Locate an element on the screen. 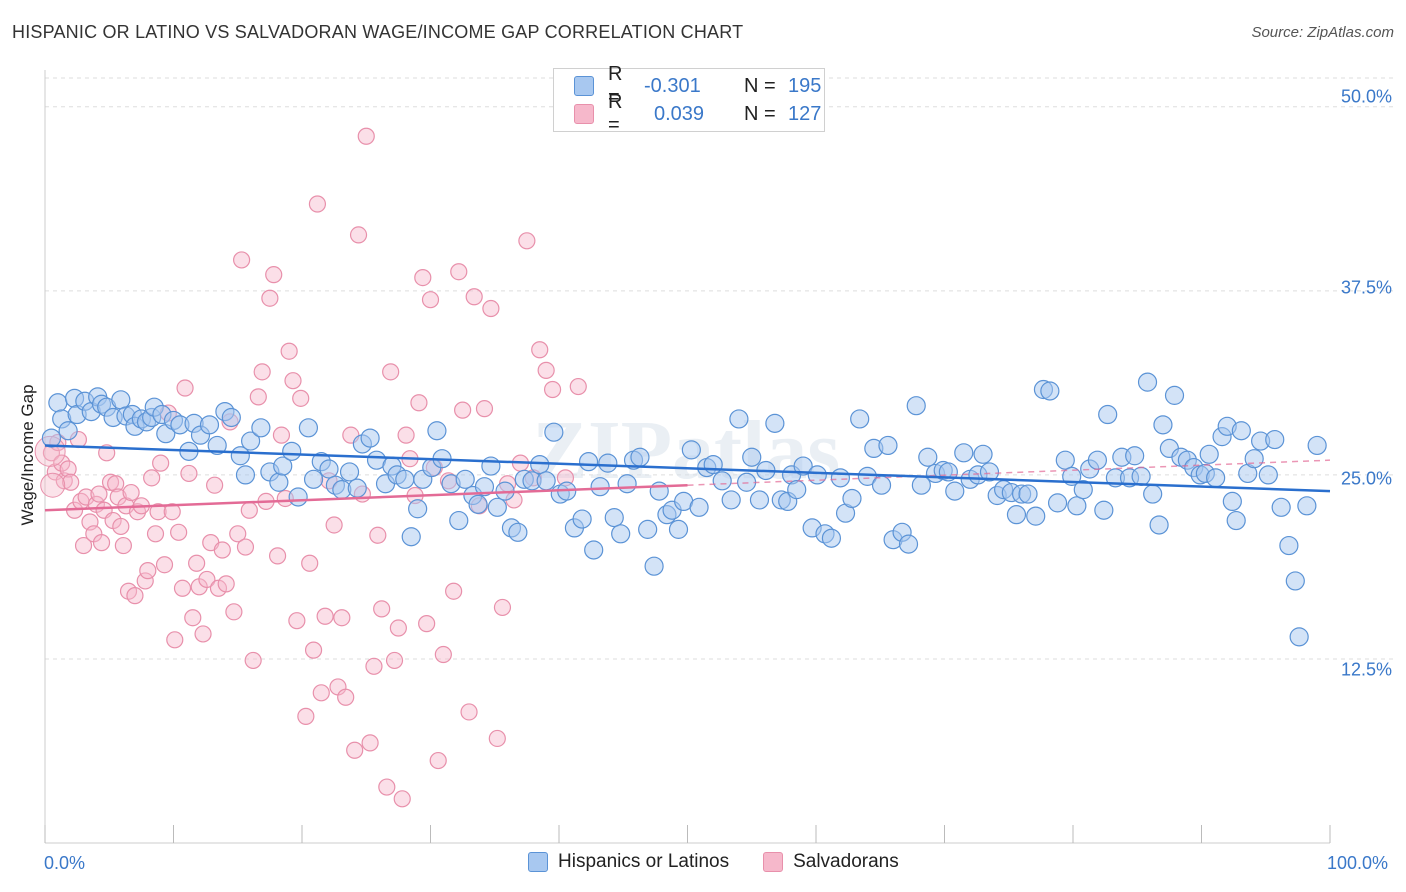 The height and width of the screenshot is (892, 1406). legend-r-label: R = is located at coordinates (615, 85).